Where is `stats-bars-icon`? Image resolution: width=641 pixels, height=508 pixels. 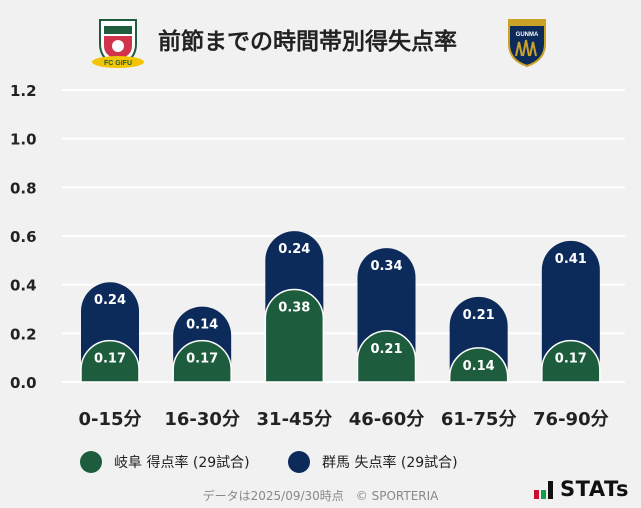 stats-bars-icon is located at coordinates (544, 489).